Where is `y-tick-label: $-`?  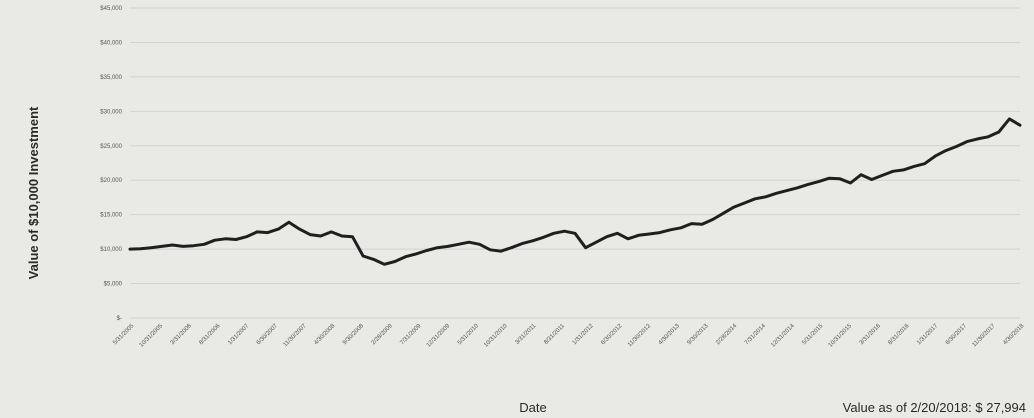 y-tick-label: $- is located at coordinates (119, 319).